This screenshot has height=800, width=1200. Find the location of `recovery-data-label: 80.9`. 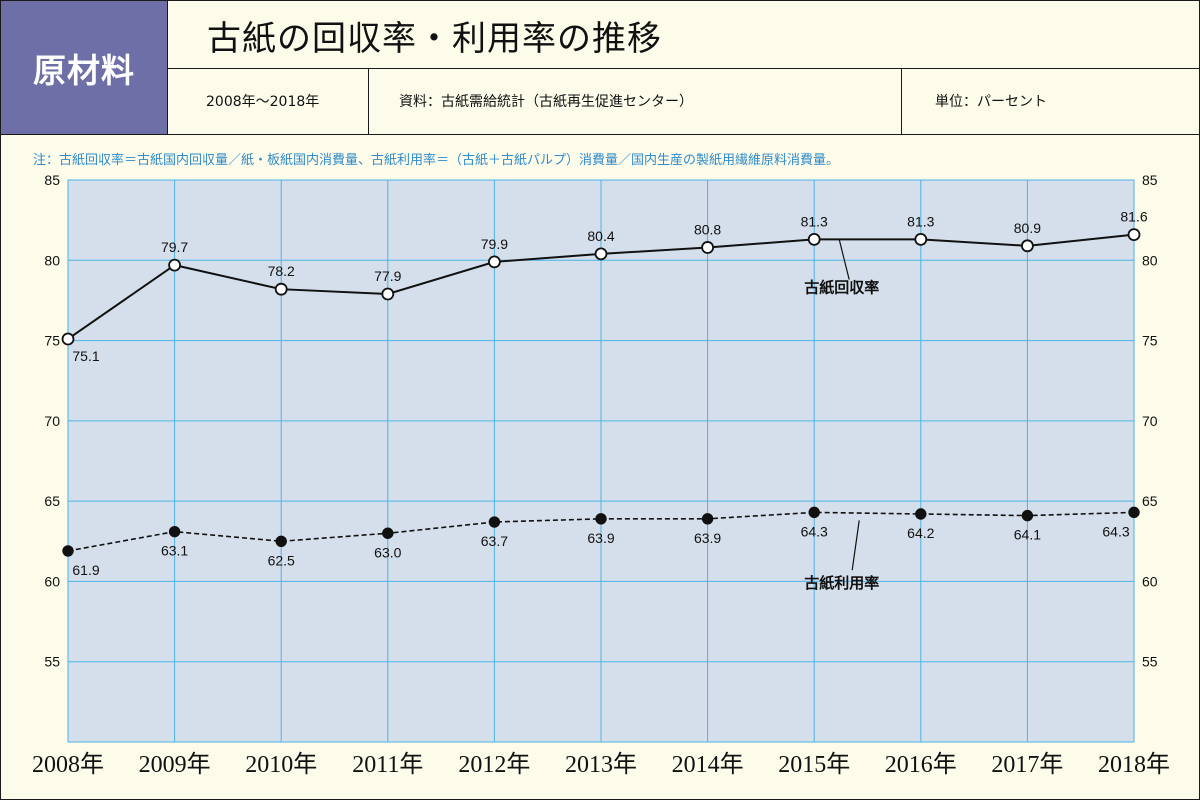

recovery-data-label: 80.9 is located at coordinates (1027, 228).